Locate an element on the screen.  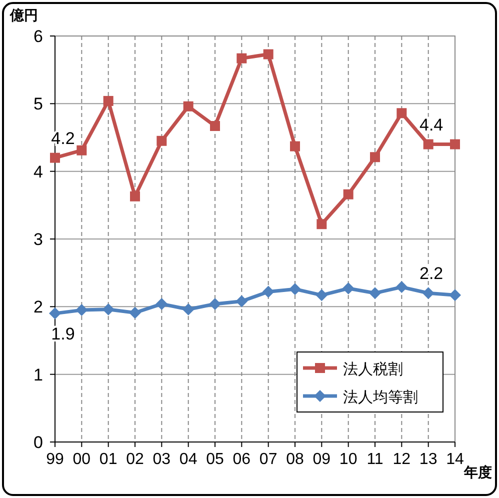
x-tick-label: 99 is located at coordinates (55, 459).